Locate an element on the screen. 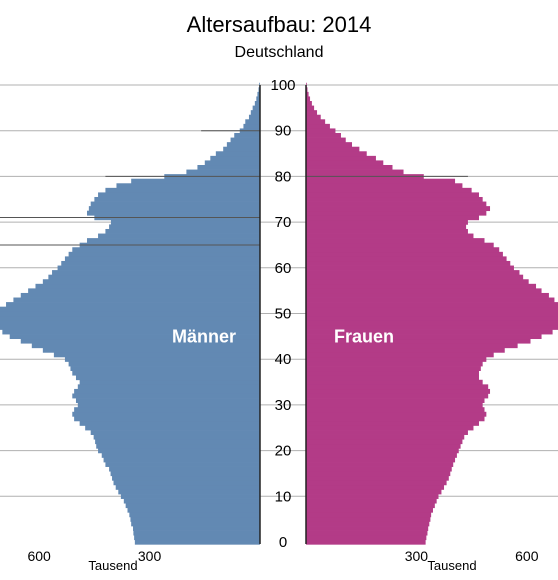 The width and height of the screenshot is (558, 580). age-tick-10: 10 is located at coordinates (283, 496).